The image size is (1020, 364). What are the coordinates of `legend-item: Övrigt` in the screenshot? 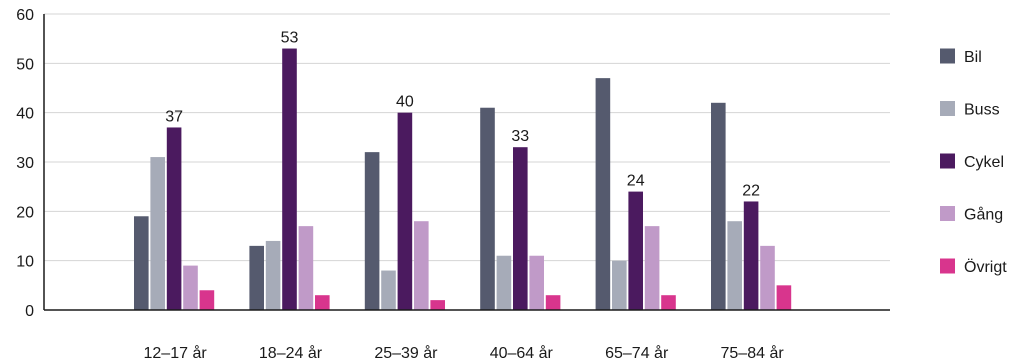 It's located at (973, 267).